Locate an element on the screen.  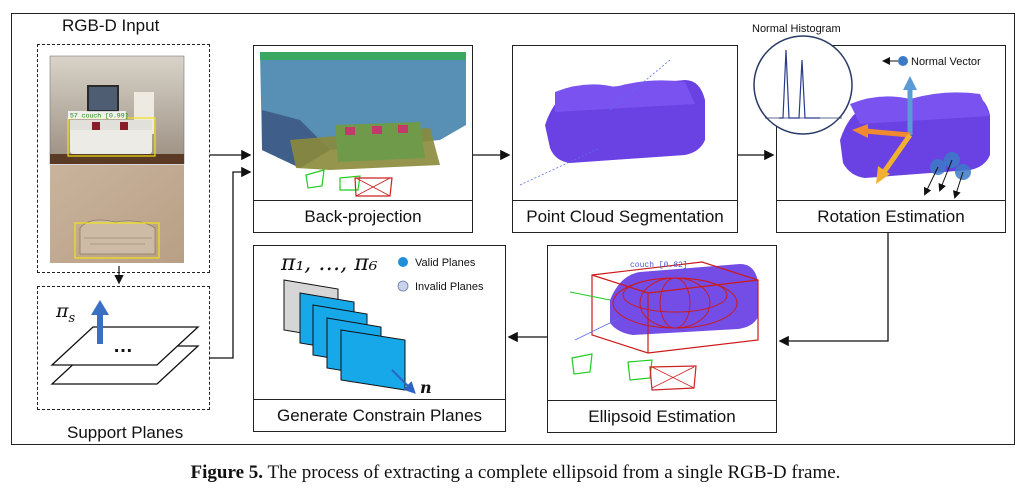
constrain-label: Generate Constrain Planes is located at coordinates (379, 415).